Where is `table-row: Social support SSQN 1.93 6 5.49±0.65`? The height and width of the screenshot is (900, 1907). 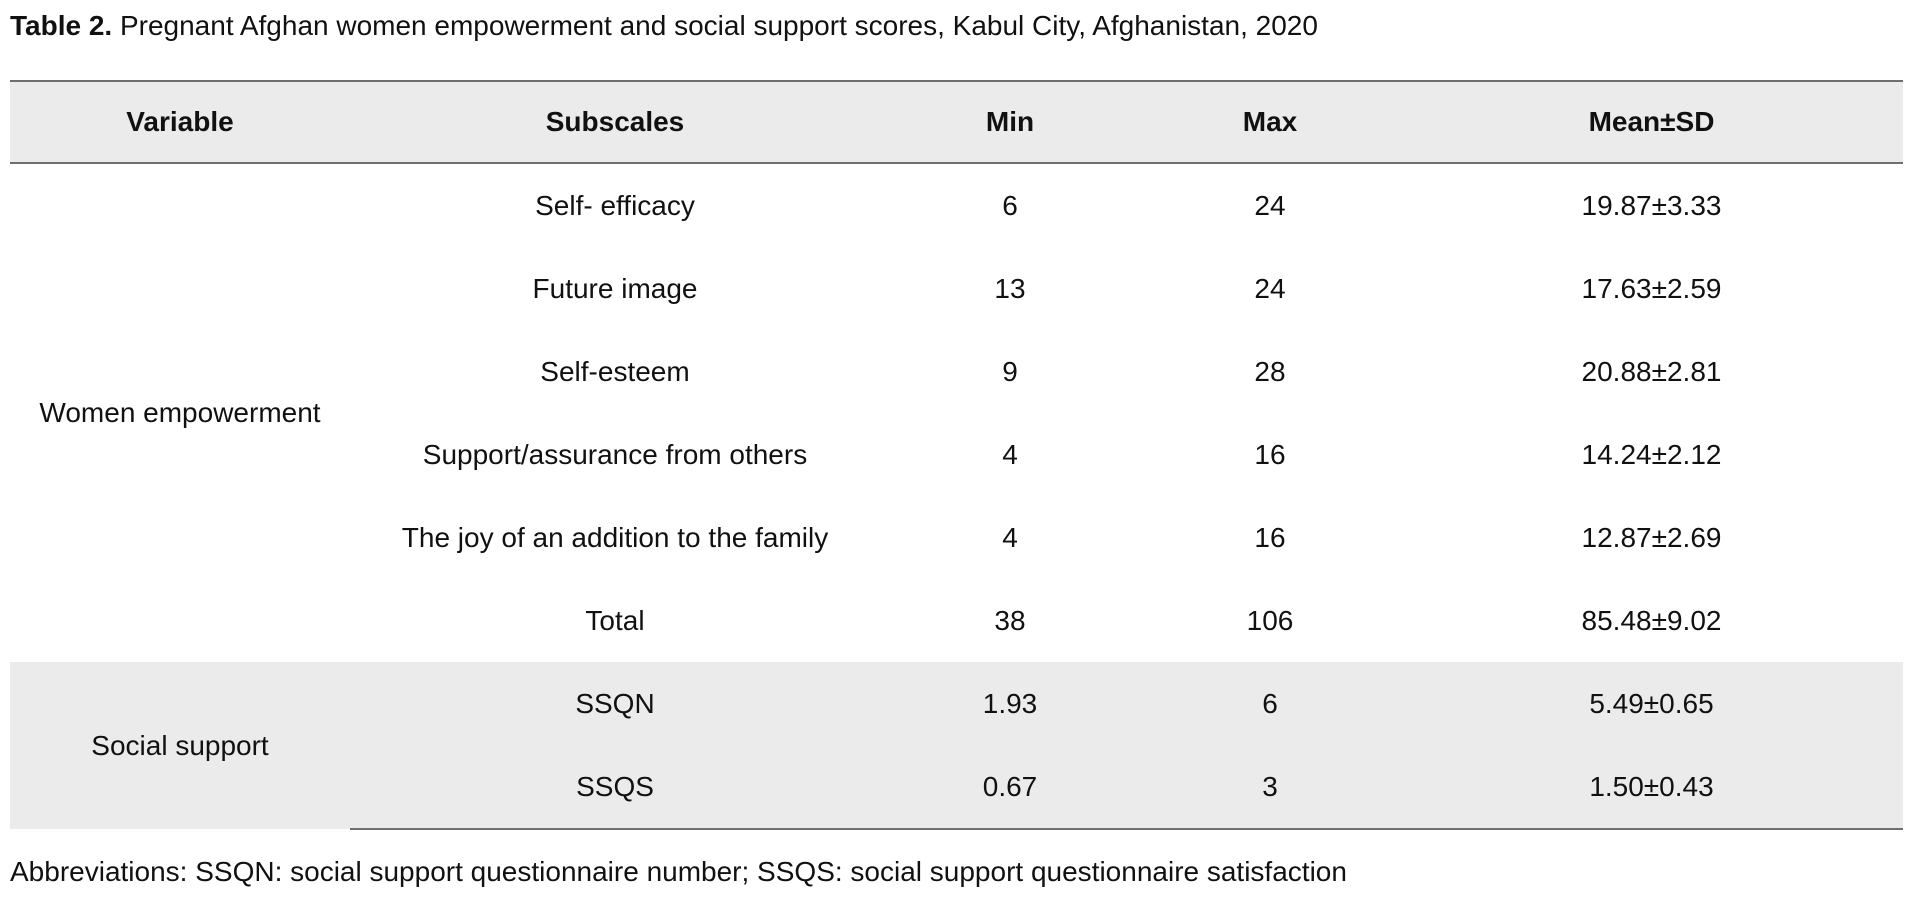 table-row: Social support SSQN 1.93 6 5.49±0.65 is located at coordinates (956, 711).